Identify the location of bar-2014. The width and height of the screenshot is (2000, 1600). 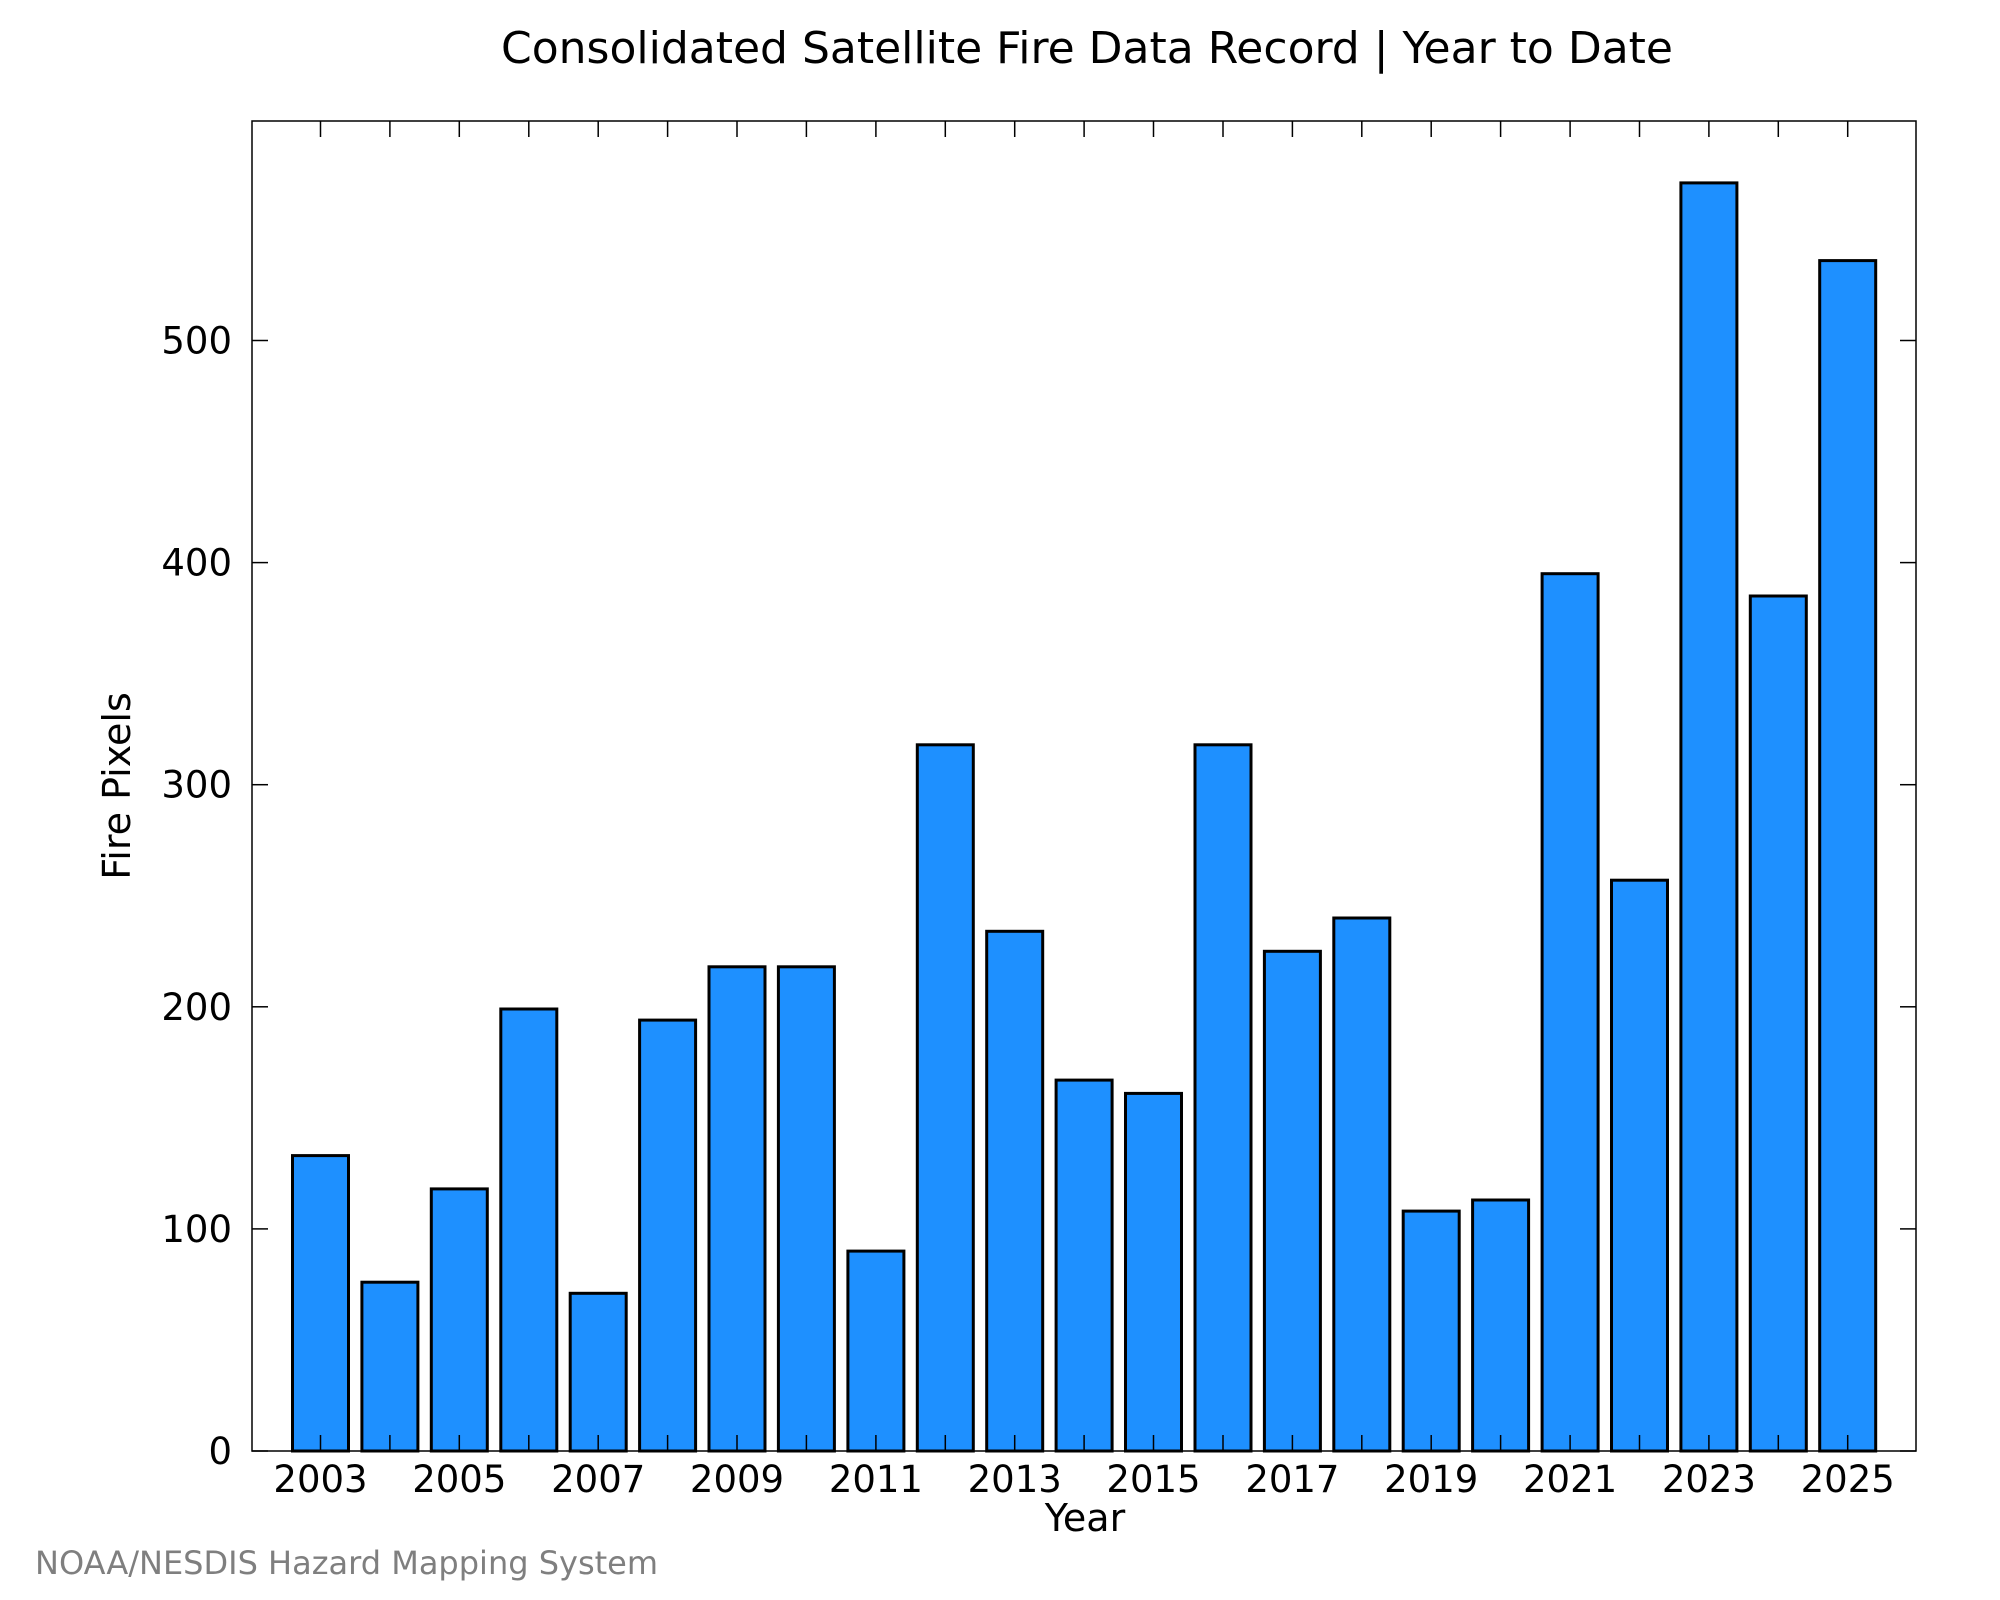
(1084, 1265).